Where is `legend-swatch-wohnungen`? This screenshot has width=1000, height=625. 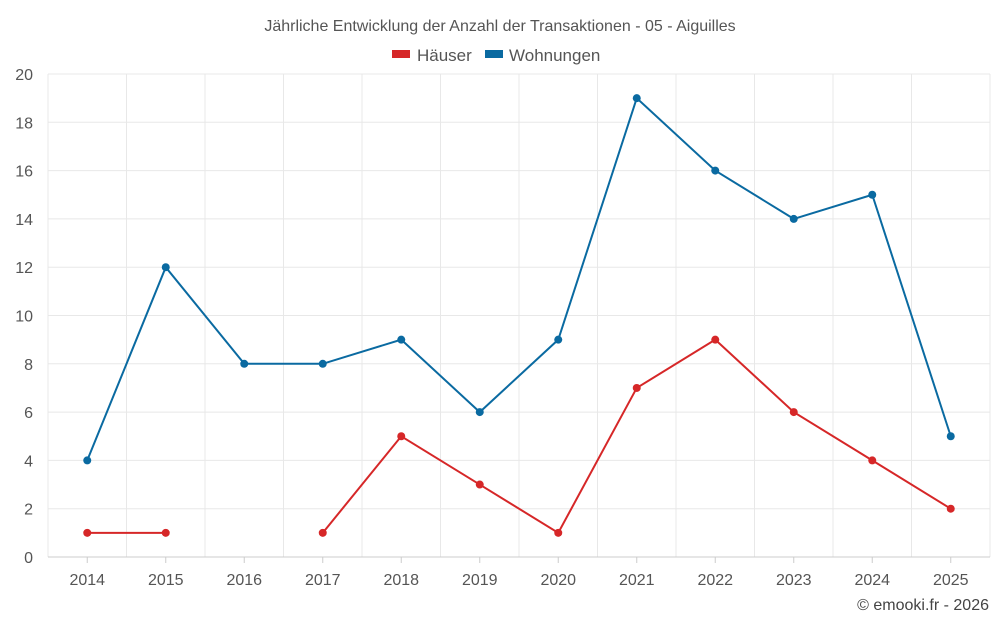
legend-swatch-wohnungen is located at coordinates (494, 54).